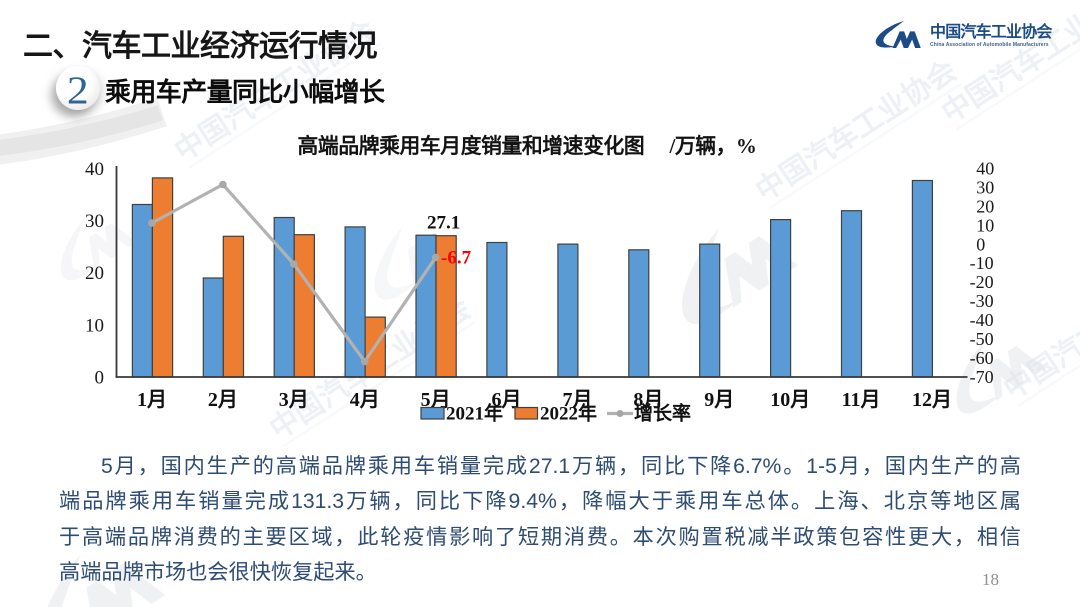 The image size is (1080, 607). Describe the element at coordinates (568, 413) in the screenshot. I see `svg-text: 2022年` at that location.